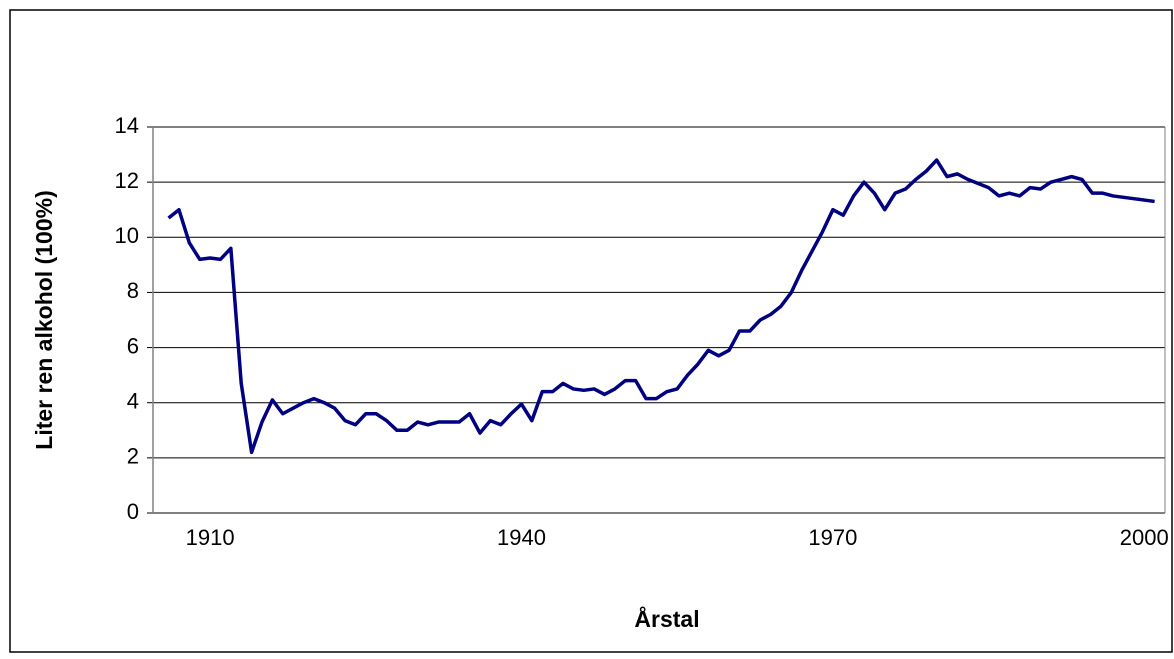 The width and height of the screenshot is (1174, 659). What do you see at coordinates (521, 537) in the screenshot?
I see `x-tick-label: 1940` at bounding box center [521, 537].